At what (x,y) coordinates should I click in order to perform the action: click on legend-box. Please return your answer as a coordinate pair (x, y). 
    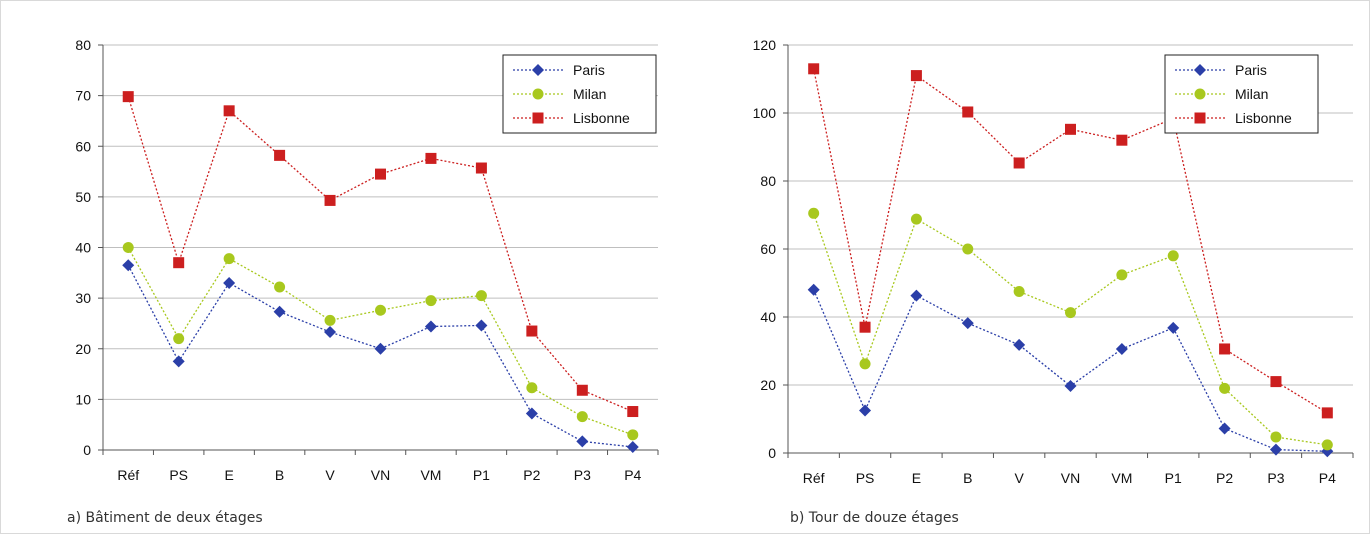
    Looking at the image, I should click on (579, 94).